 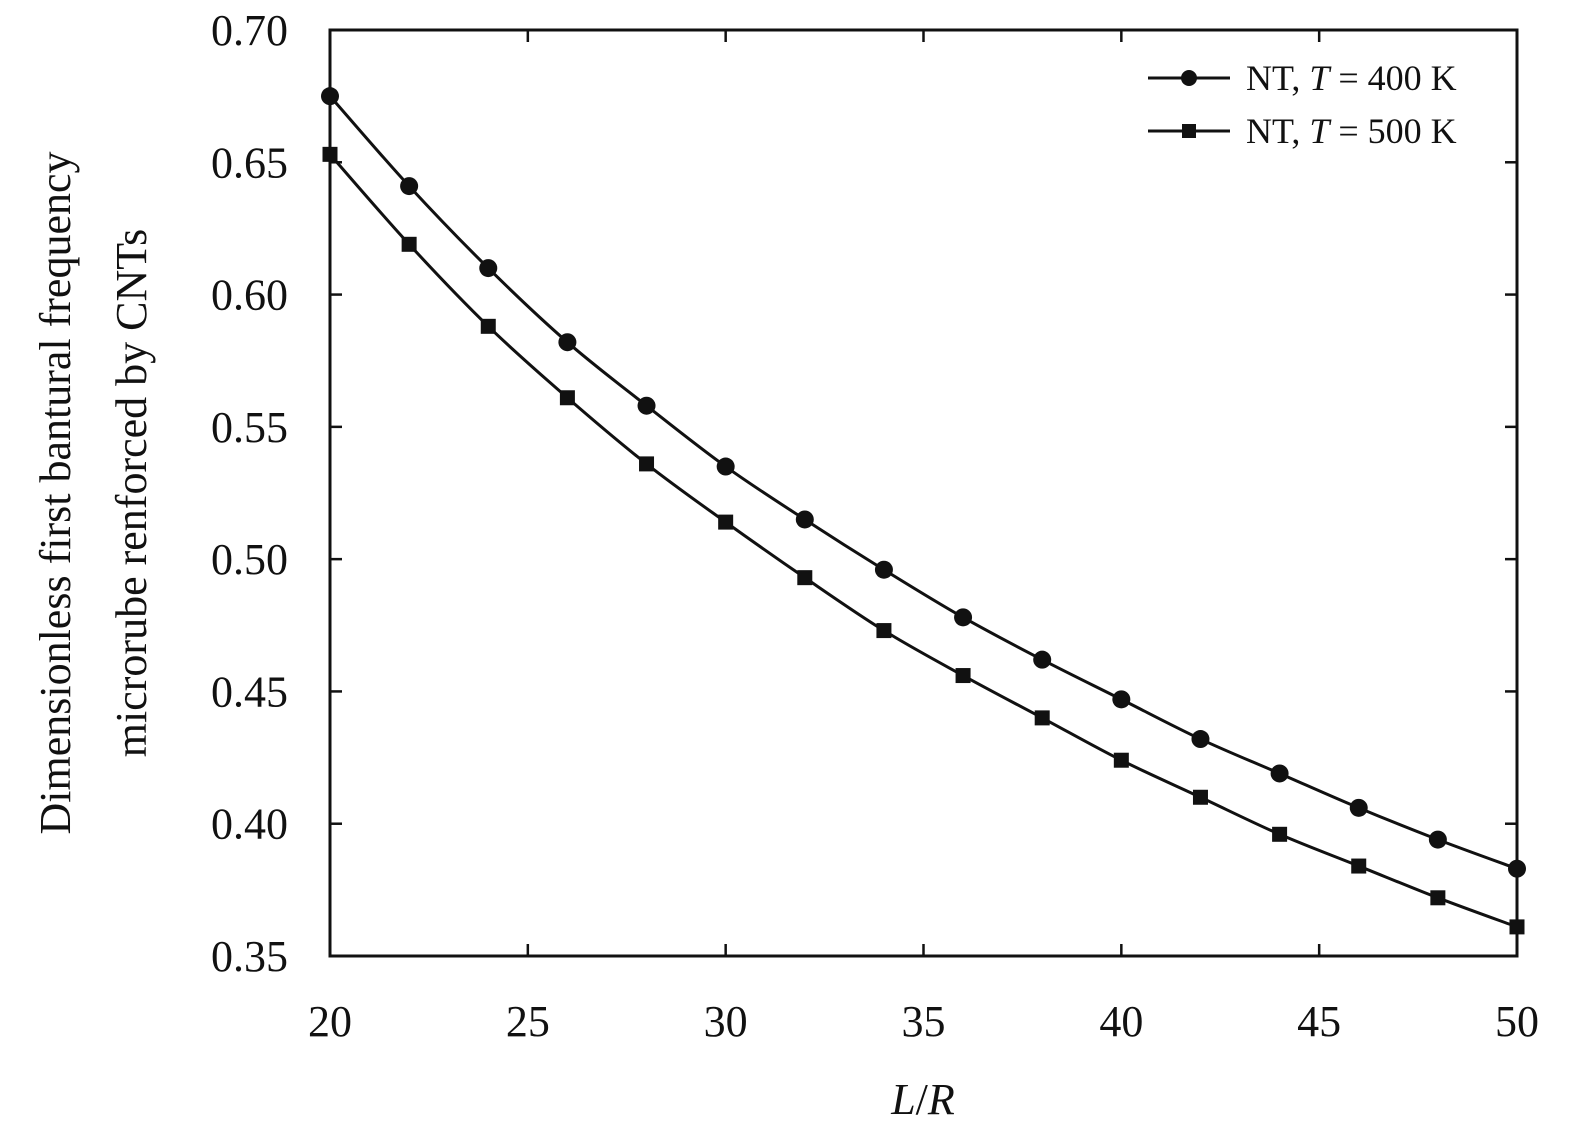 I want to click on y-axis-title-line-2: microrube renforced by CNTs, so click(x=131, y=493).